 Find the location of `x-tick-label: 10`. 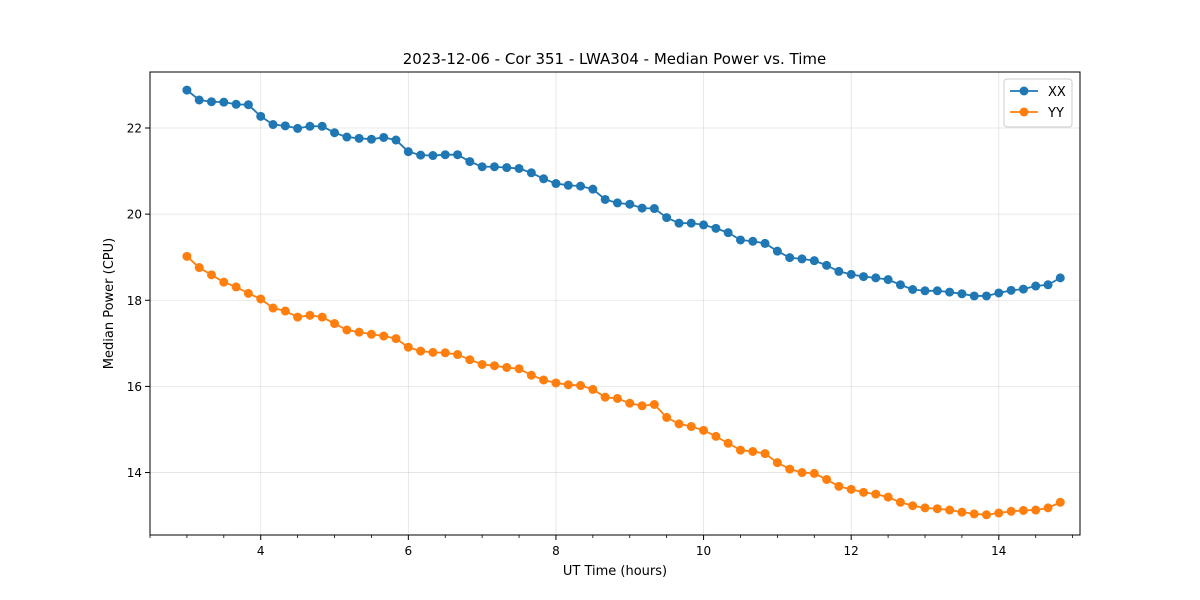

x-tick-label: 10 is located at coordinates (703, 551).